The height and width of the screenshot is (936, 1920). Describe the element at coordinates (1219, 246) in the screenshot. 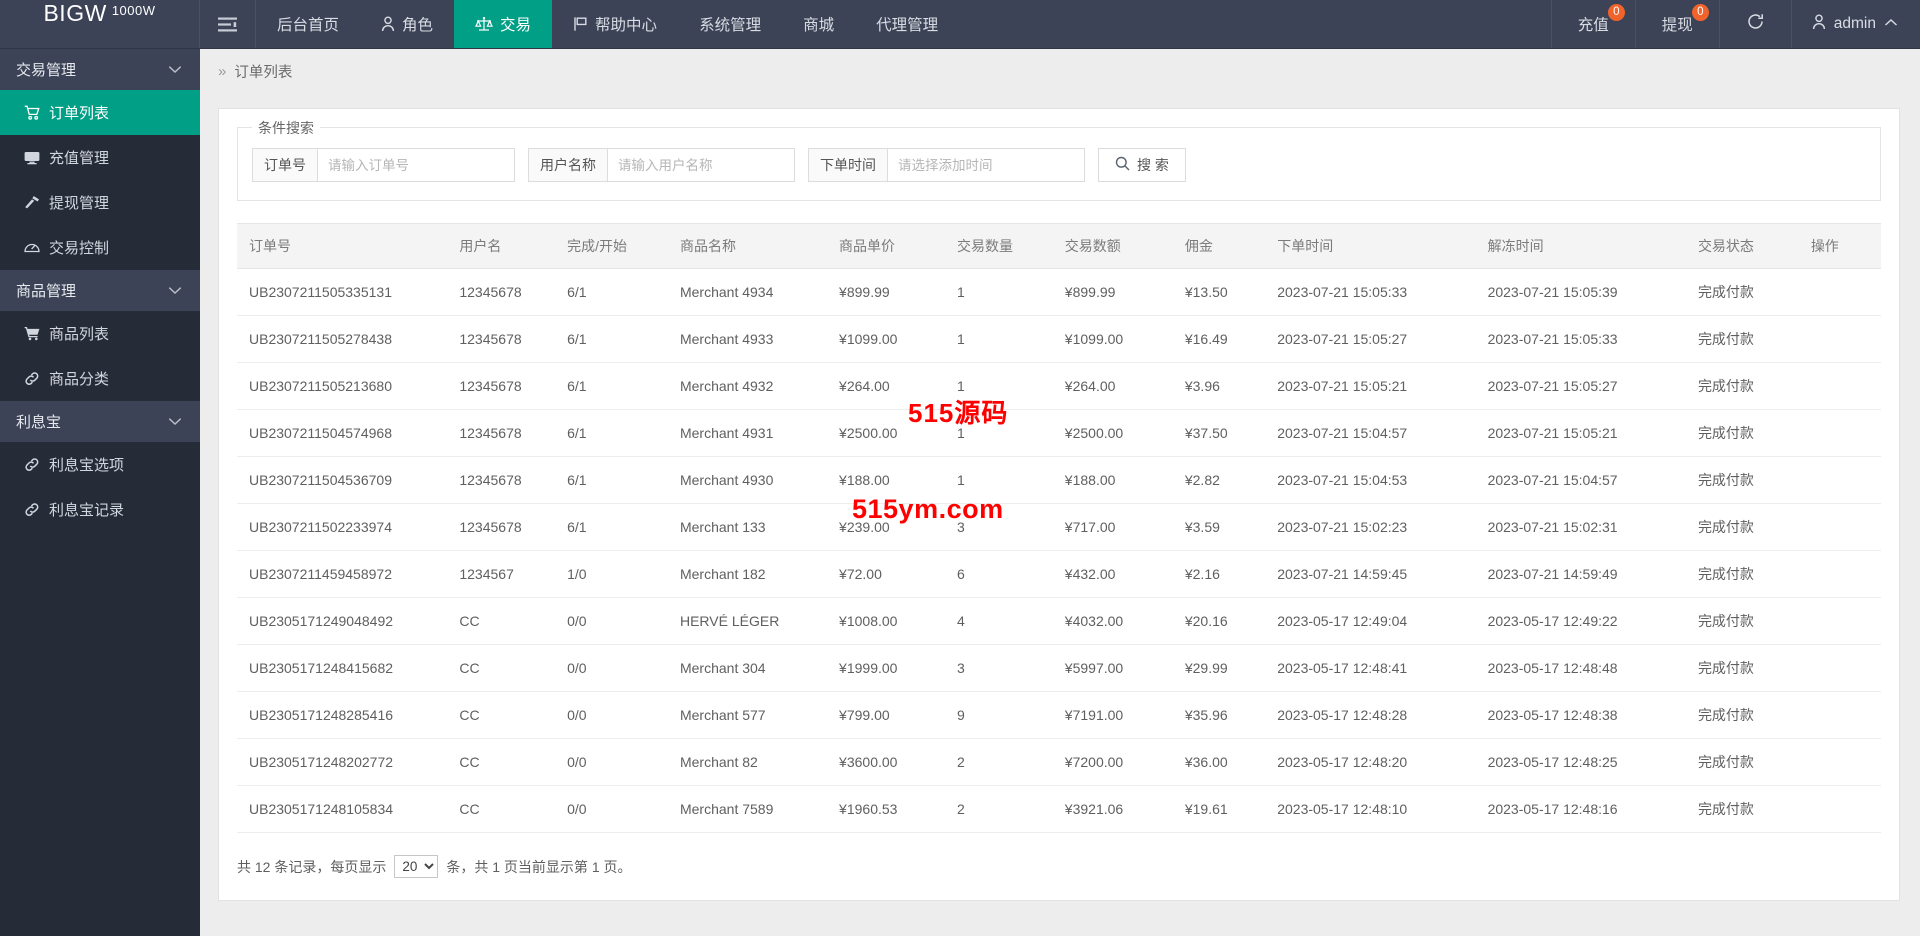

I see `th-commission: 佣金` at that location.